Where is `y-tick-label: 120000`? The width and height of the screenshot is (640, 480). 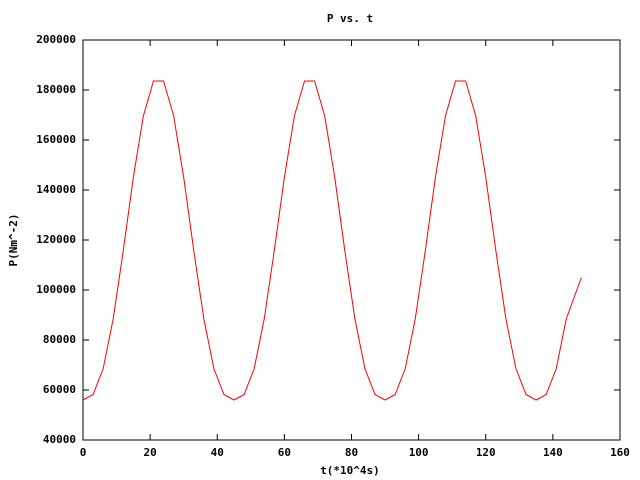
y-tick-label: 120000 is located at coordinates (56, 239).